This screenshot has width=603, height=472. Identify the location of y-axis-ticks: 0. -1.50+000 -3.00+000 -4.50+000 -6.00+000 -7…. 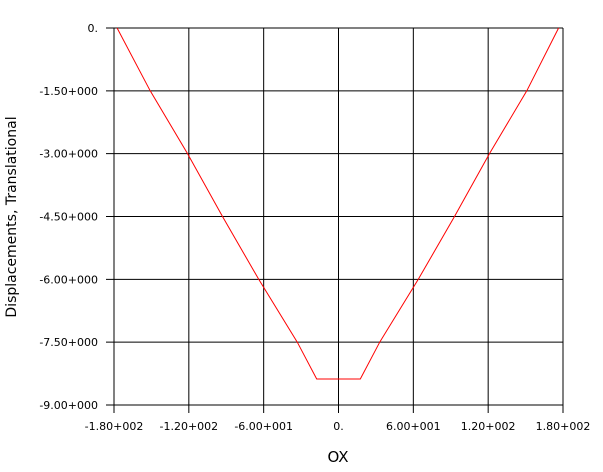
(68, 217).